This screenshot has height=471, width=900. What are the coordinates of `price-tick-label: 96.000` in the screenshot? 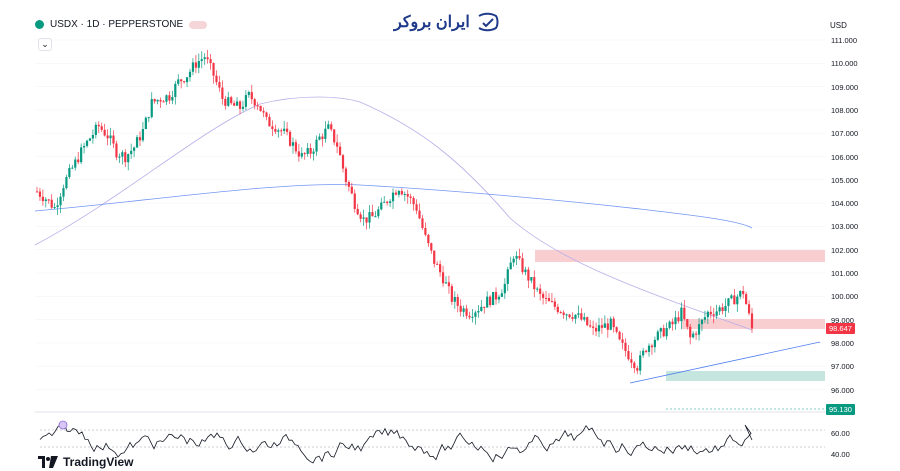 It's located at (842, 390).